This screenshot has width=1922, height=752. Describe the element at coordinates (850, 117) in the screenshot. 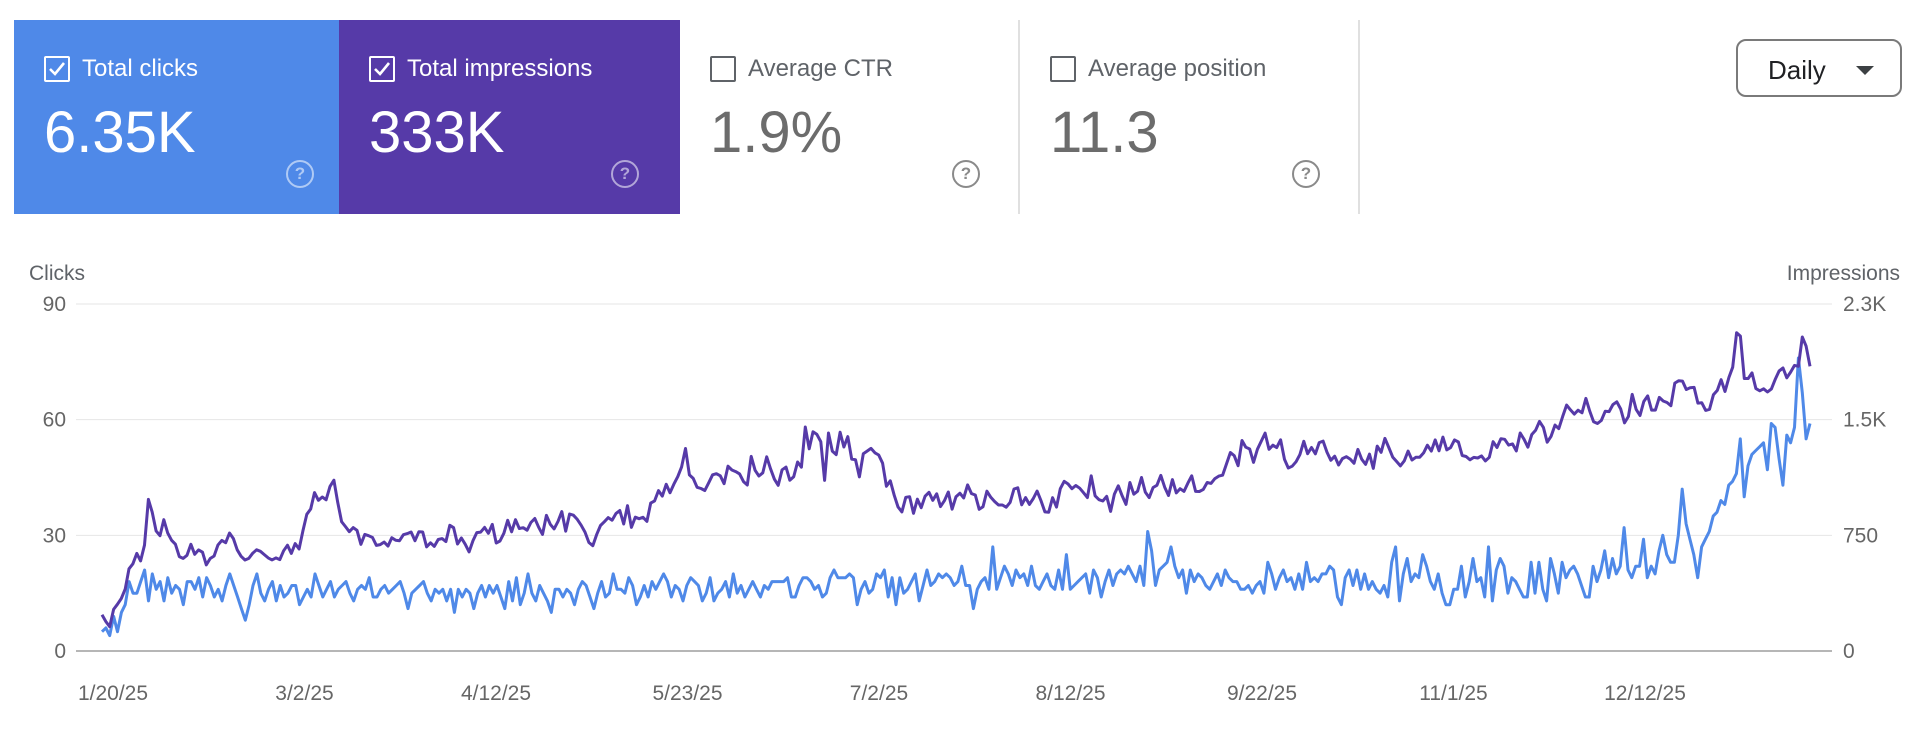

I see `metric-card-average-ctr: Average CTR 1.9% ?` at that location.